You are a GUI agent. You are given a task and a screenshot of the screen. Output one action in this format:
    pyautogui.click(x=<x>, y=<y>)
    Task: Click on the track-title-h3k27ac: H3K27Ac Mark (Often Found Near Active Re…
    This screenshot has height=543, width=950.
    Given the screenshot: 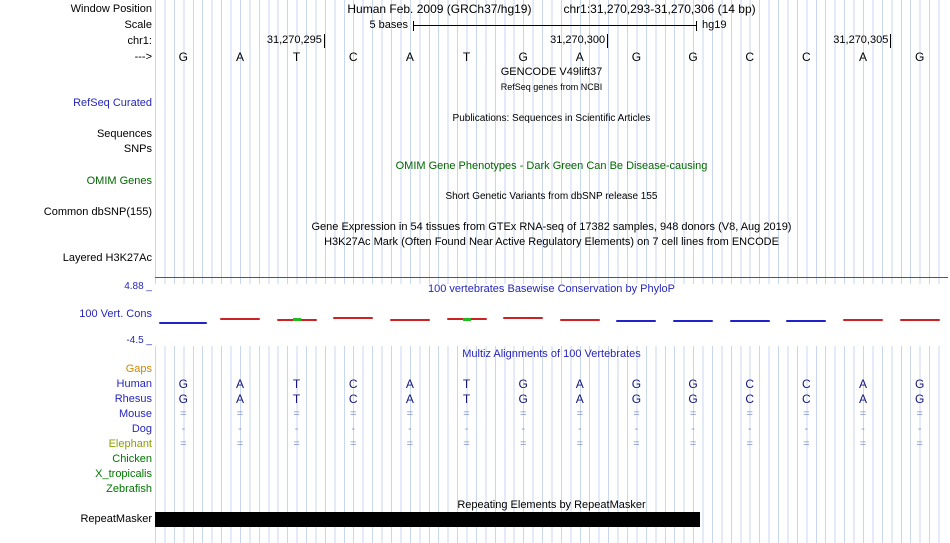 What is the action you would take?
    pyautogui.click(x=551, y=242)
    